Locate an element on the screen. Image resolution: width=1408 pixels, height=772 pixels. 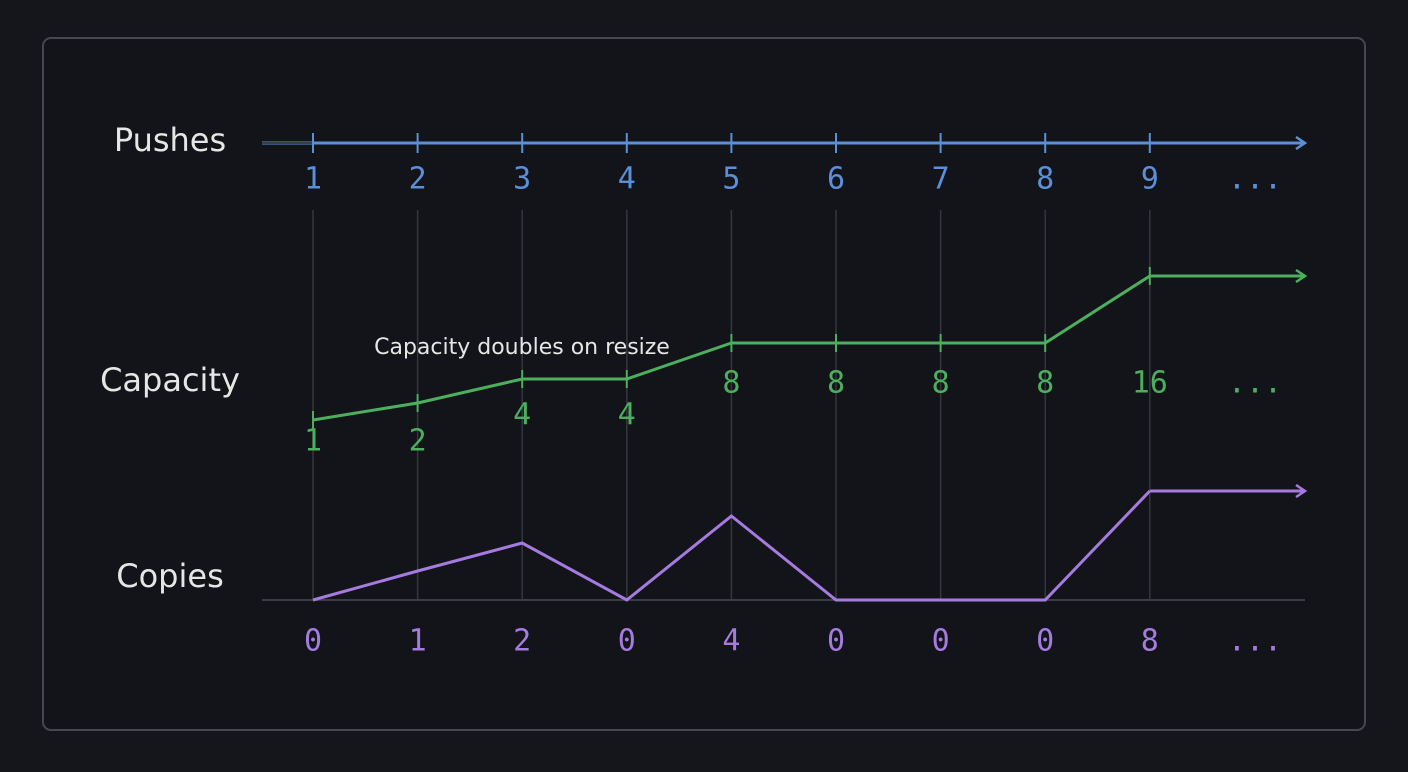
row-line is located at coordinates (731, 545).